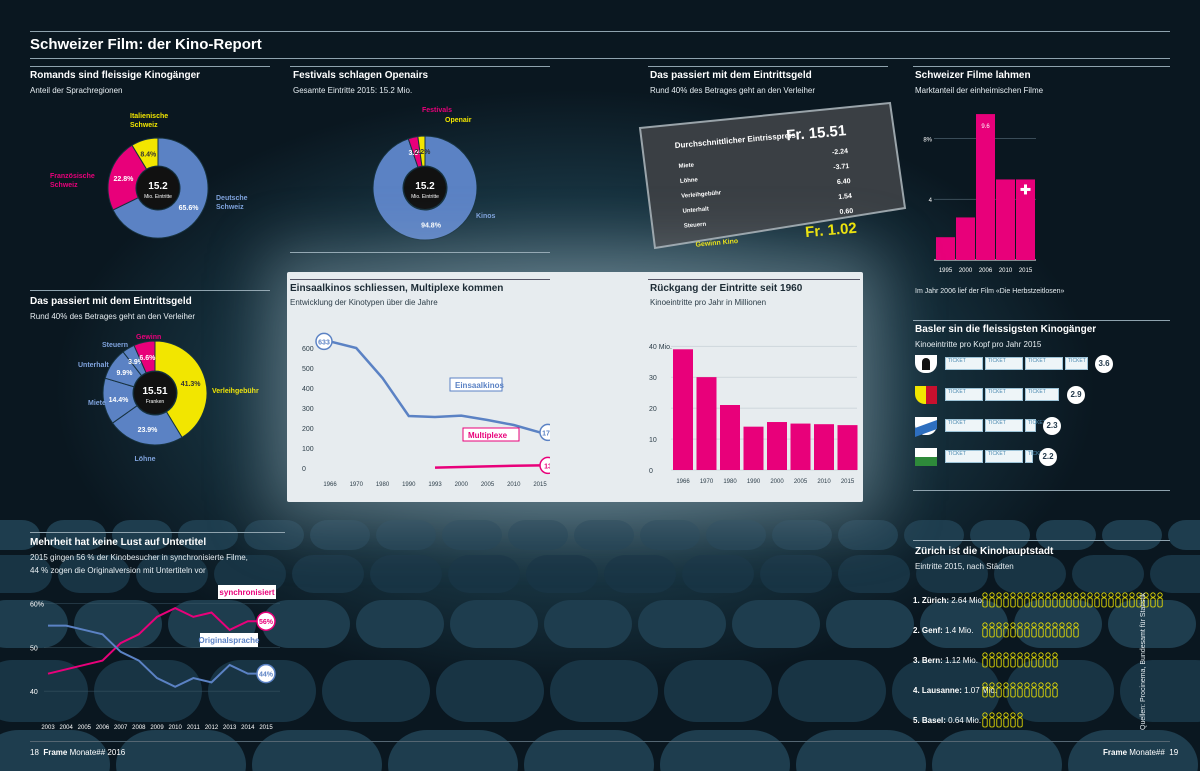 Image resolution: width=1200 pixels, height=771 pixels. I want to click on slice-value-4: 3.9%, so click(136, 362).